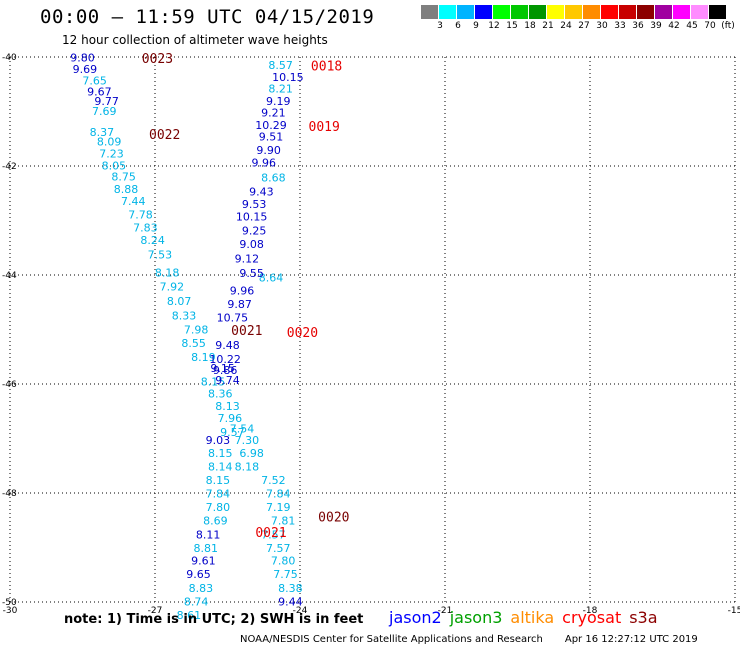  I want to click on wave-height-value: 9.43, so click(261, 192).